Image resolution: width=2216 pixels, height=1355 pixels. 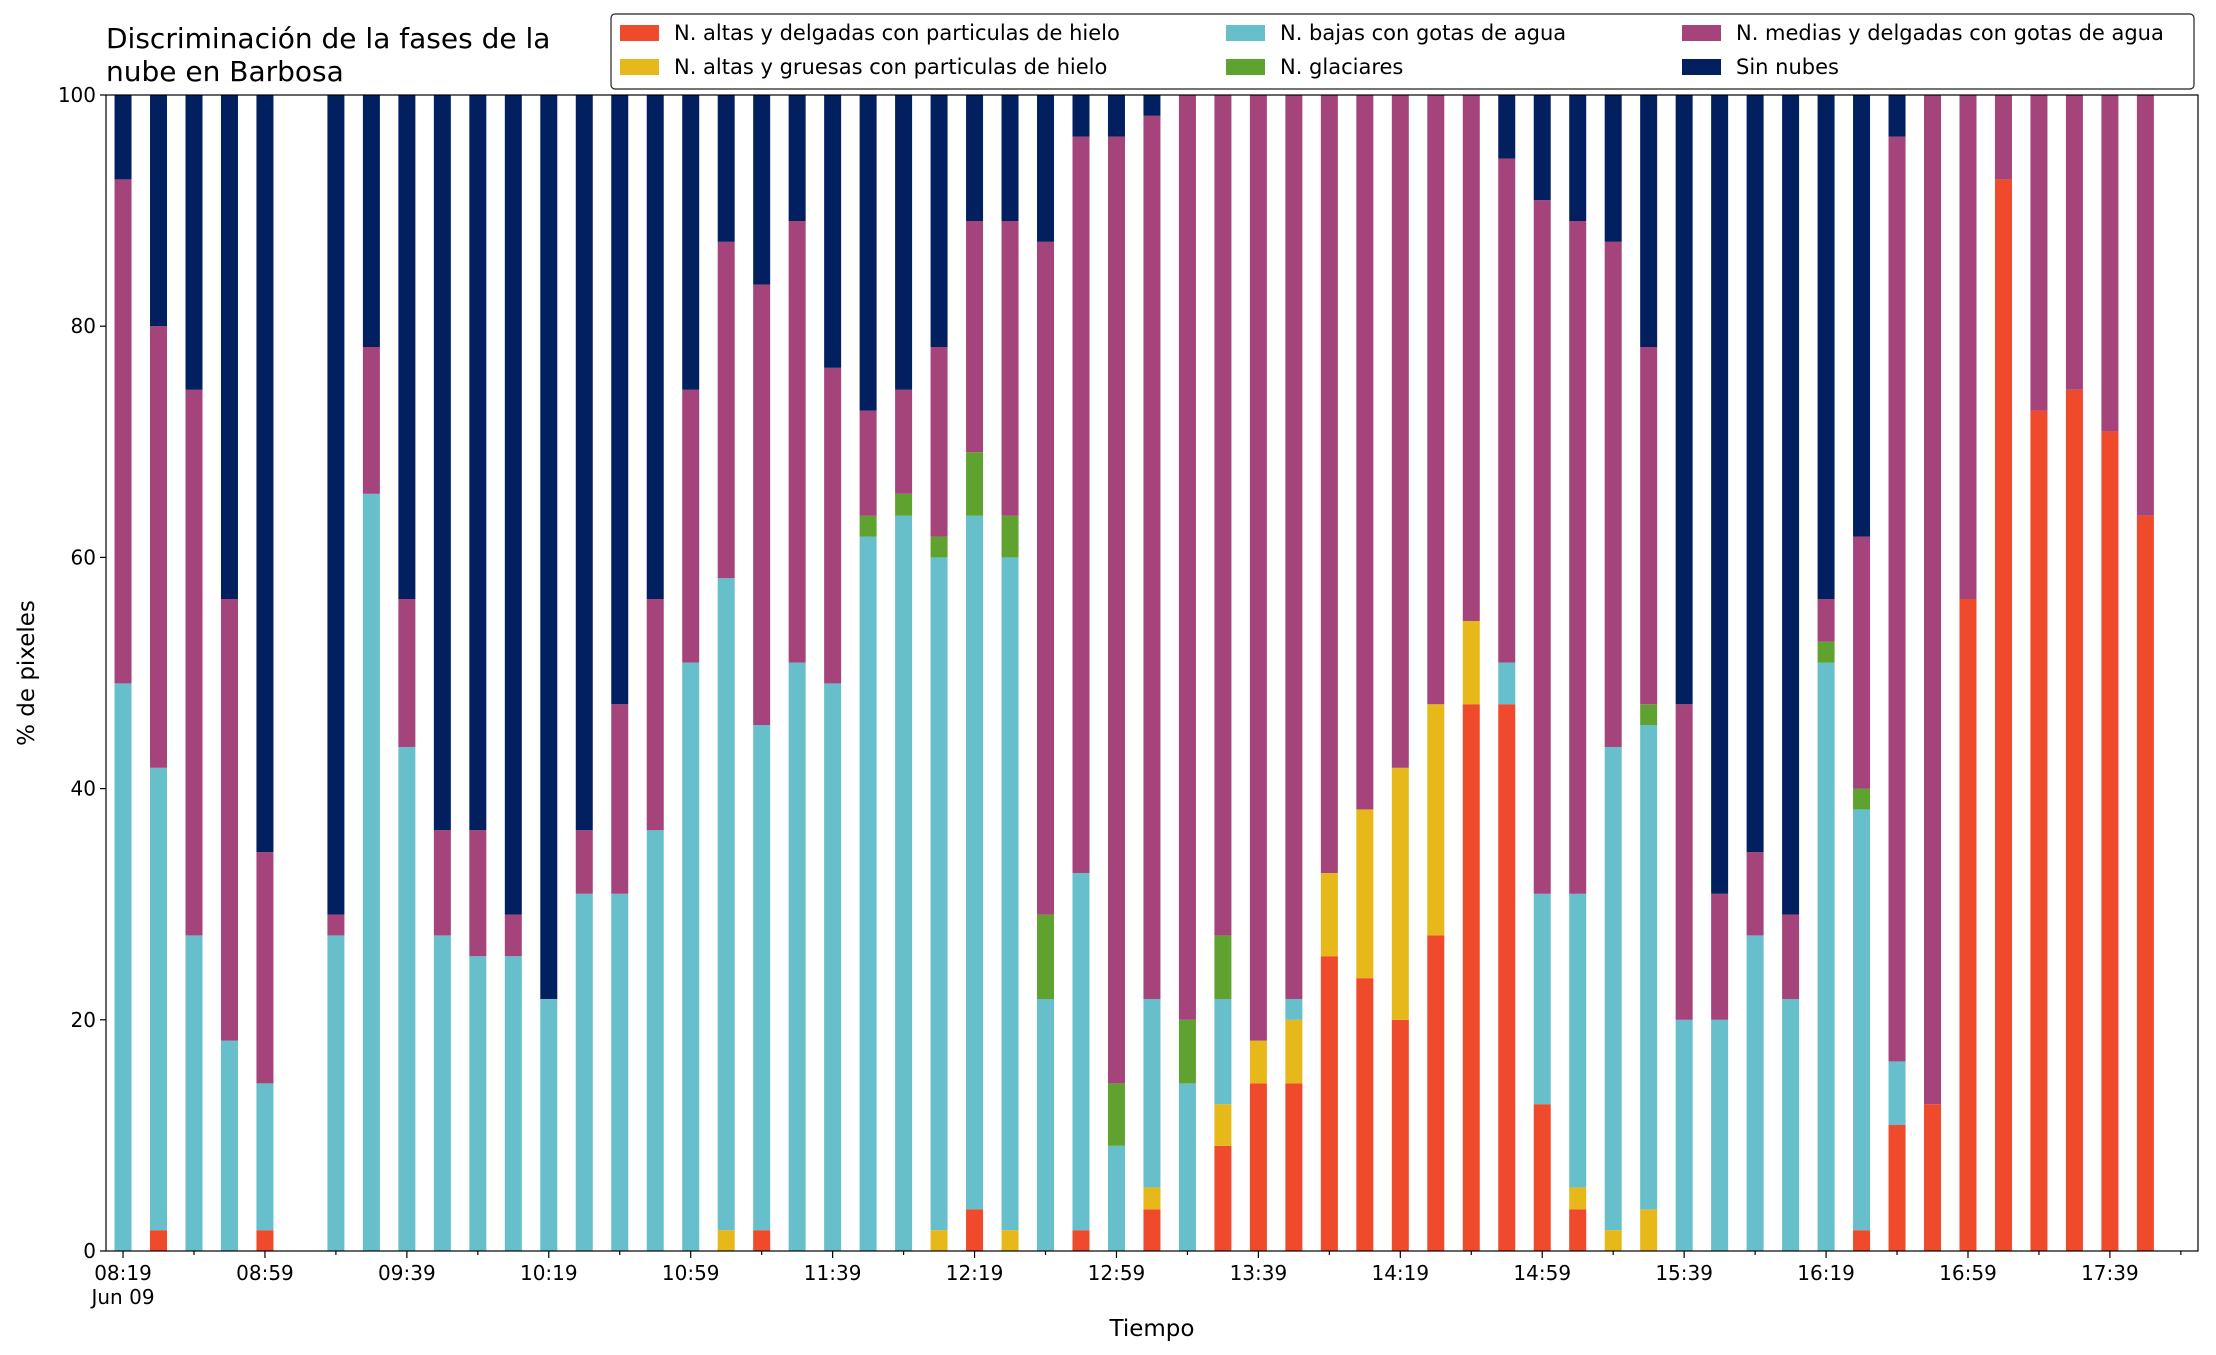 What do you see at coordinates (1259, 1273) in the screenshot?
I see `x-tick-label: 13:39` at bounding box center [1259, 1273].